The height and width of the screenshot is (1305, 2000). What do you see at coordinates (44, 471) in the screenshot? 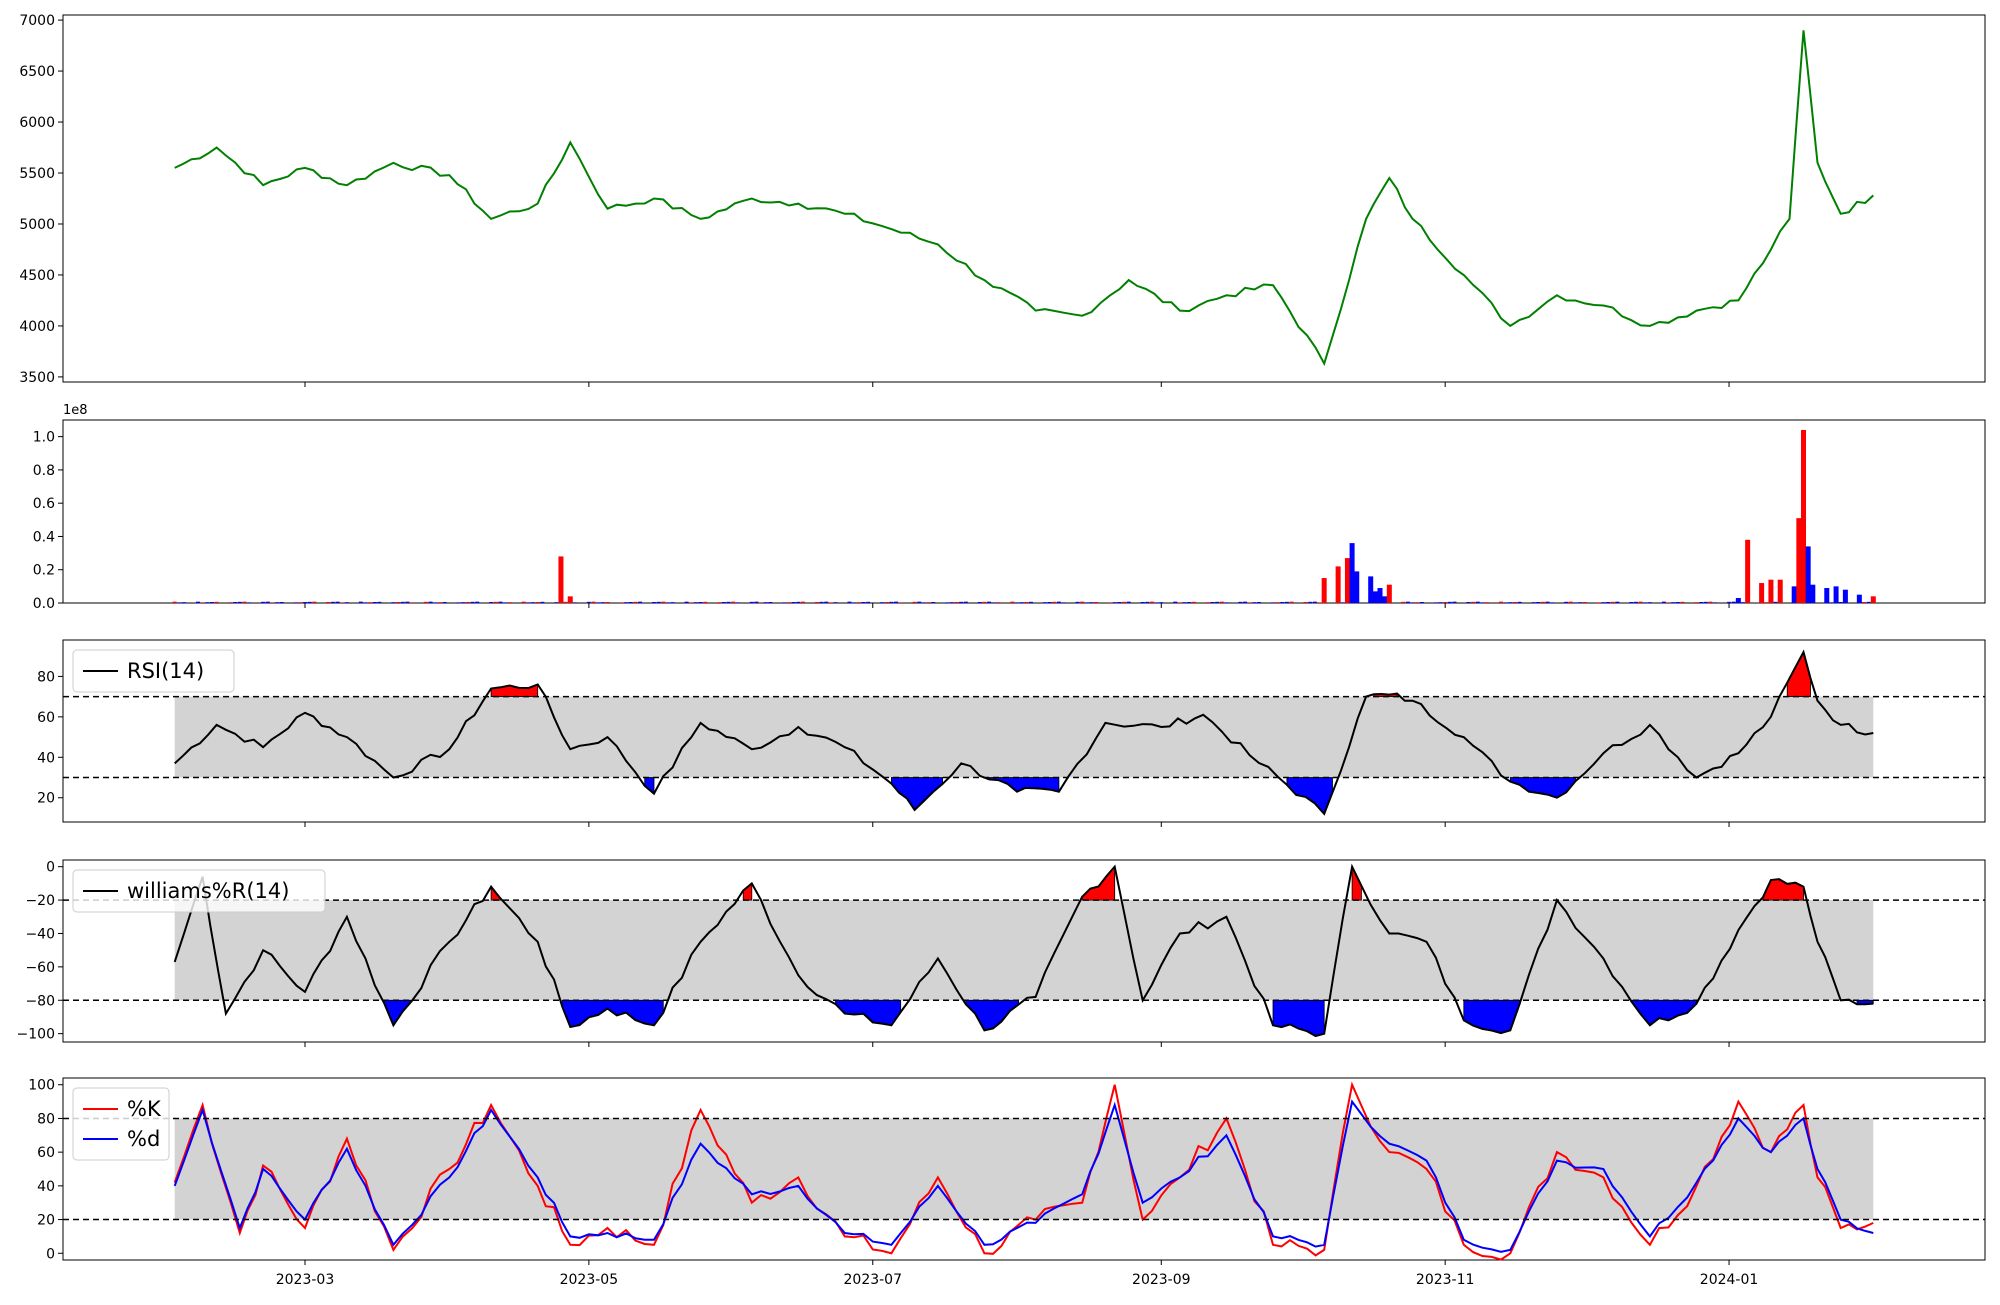
I see `volume-ytick-label: 0.8` at bounding box center [44, 471].